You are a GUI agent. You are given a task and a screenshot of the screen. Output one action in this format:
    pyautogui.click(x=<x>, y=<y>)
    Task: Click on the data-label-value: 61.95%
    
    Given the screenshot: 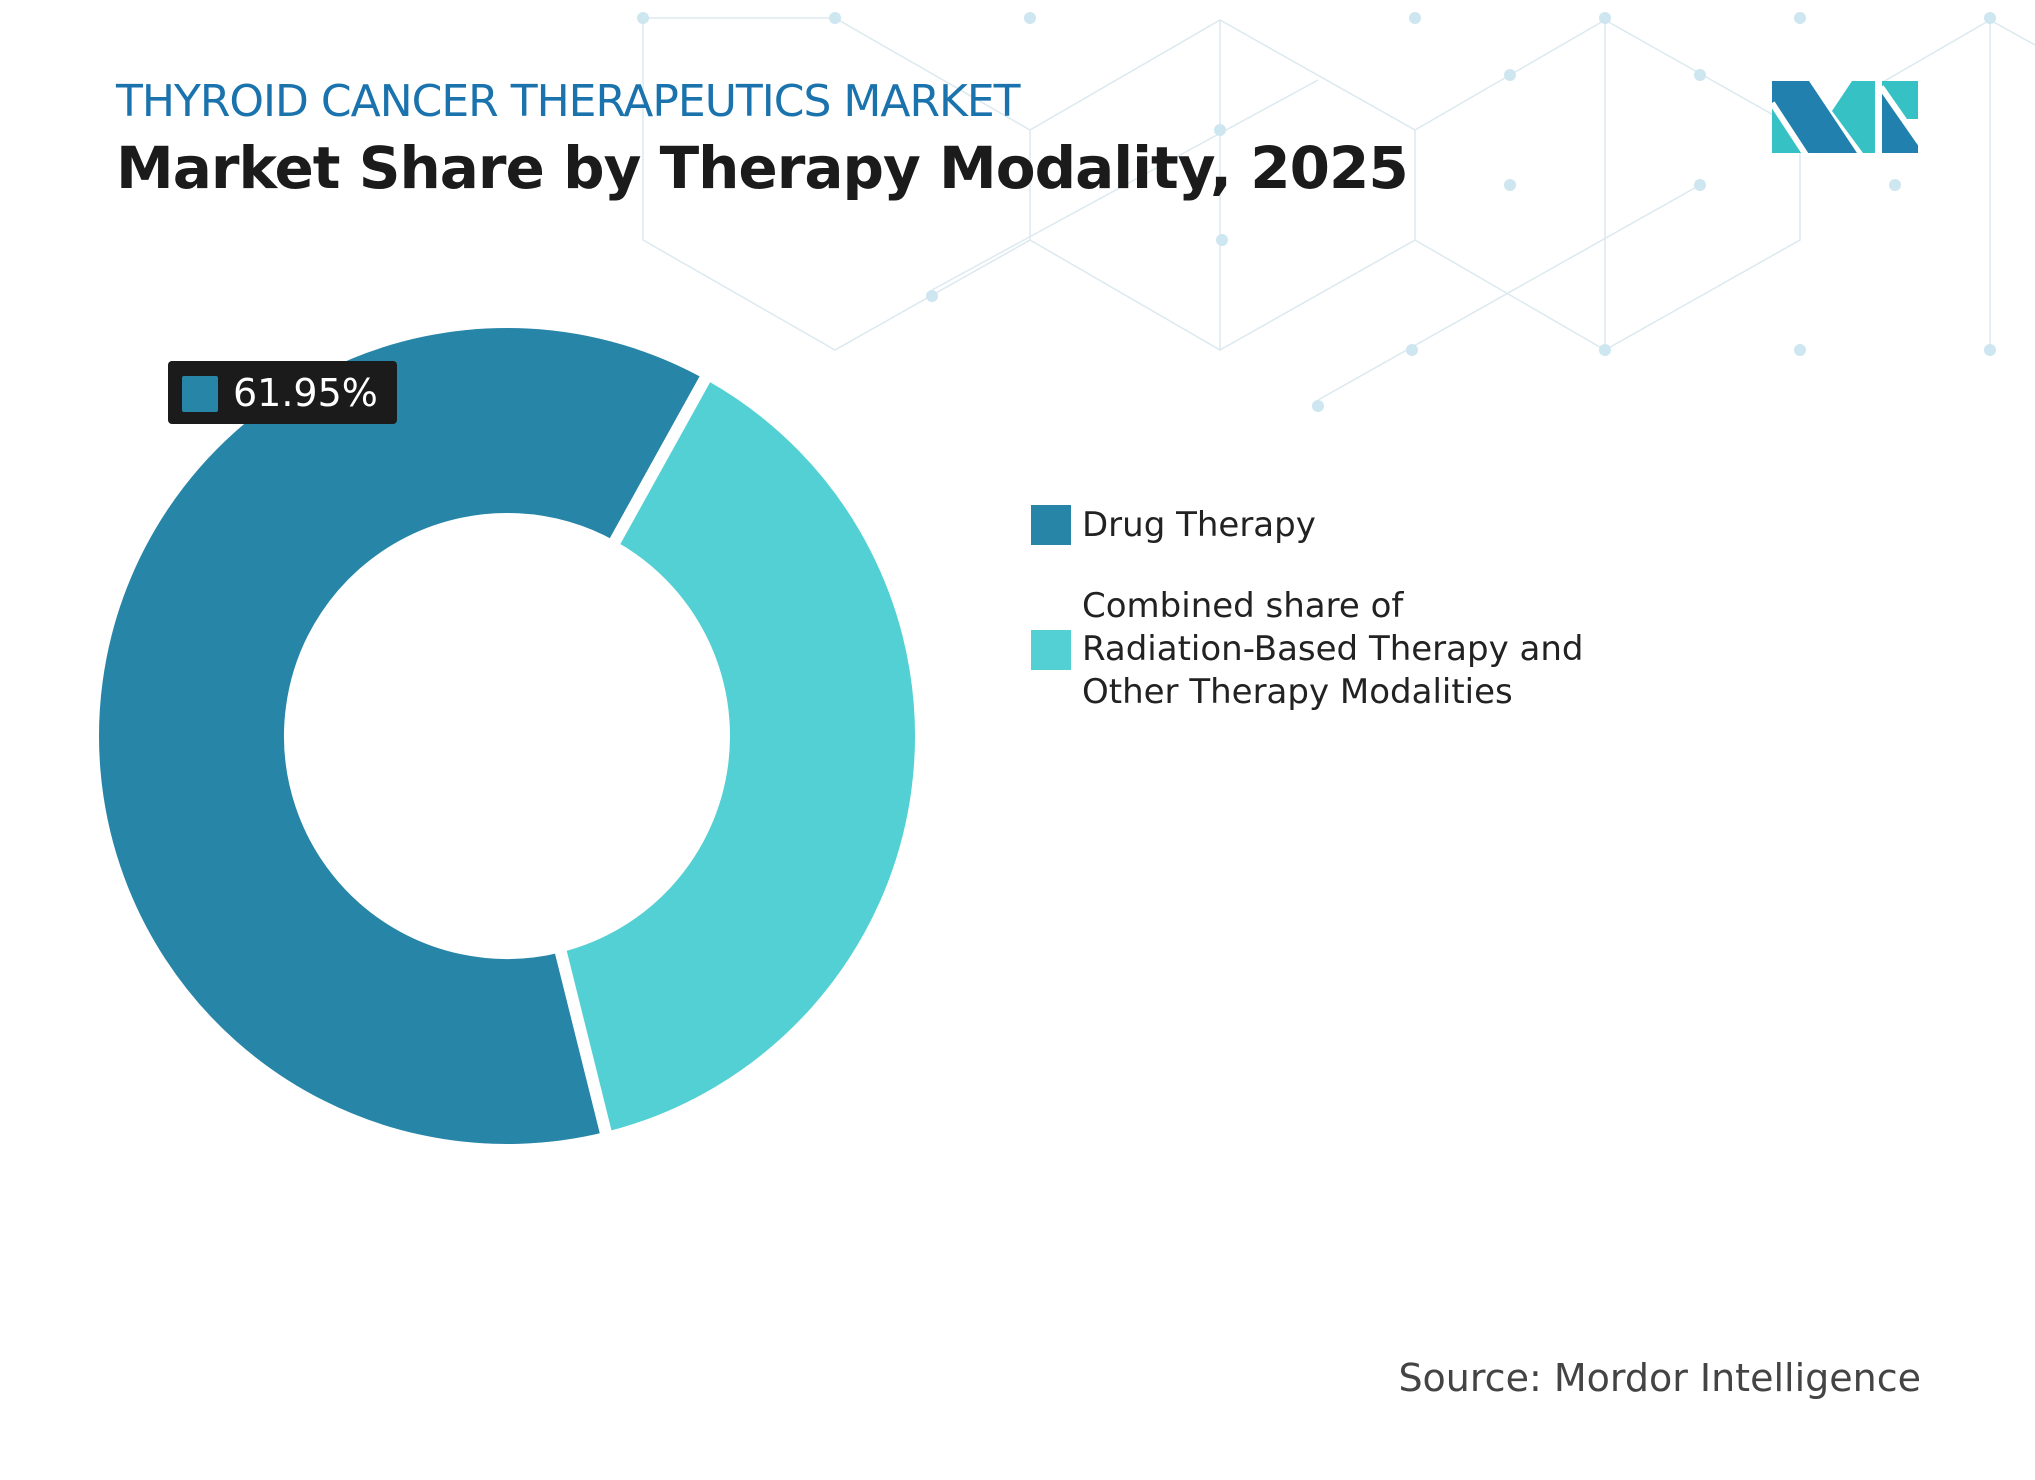 What is the action you would take?
    pyautogui.click(x=305, y=393)
    